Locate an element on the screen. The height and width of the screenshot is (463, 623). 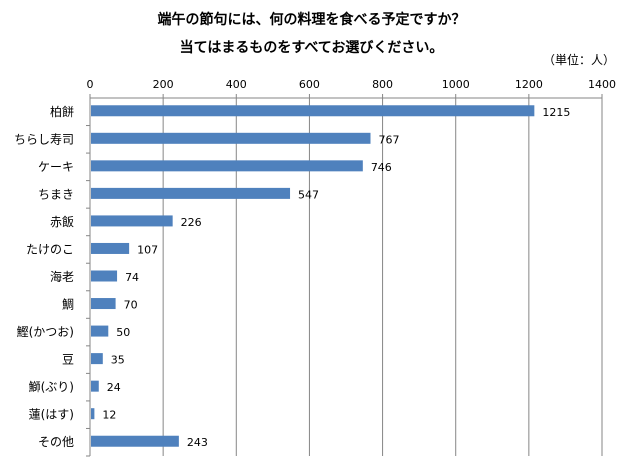
category-label: 蓮(はす) is located at coordinates (51, 415).